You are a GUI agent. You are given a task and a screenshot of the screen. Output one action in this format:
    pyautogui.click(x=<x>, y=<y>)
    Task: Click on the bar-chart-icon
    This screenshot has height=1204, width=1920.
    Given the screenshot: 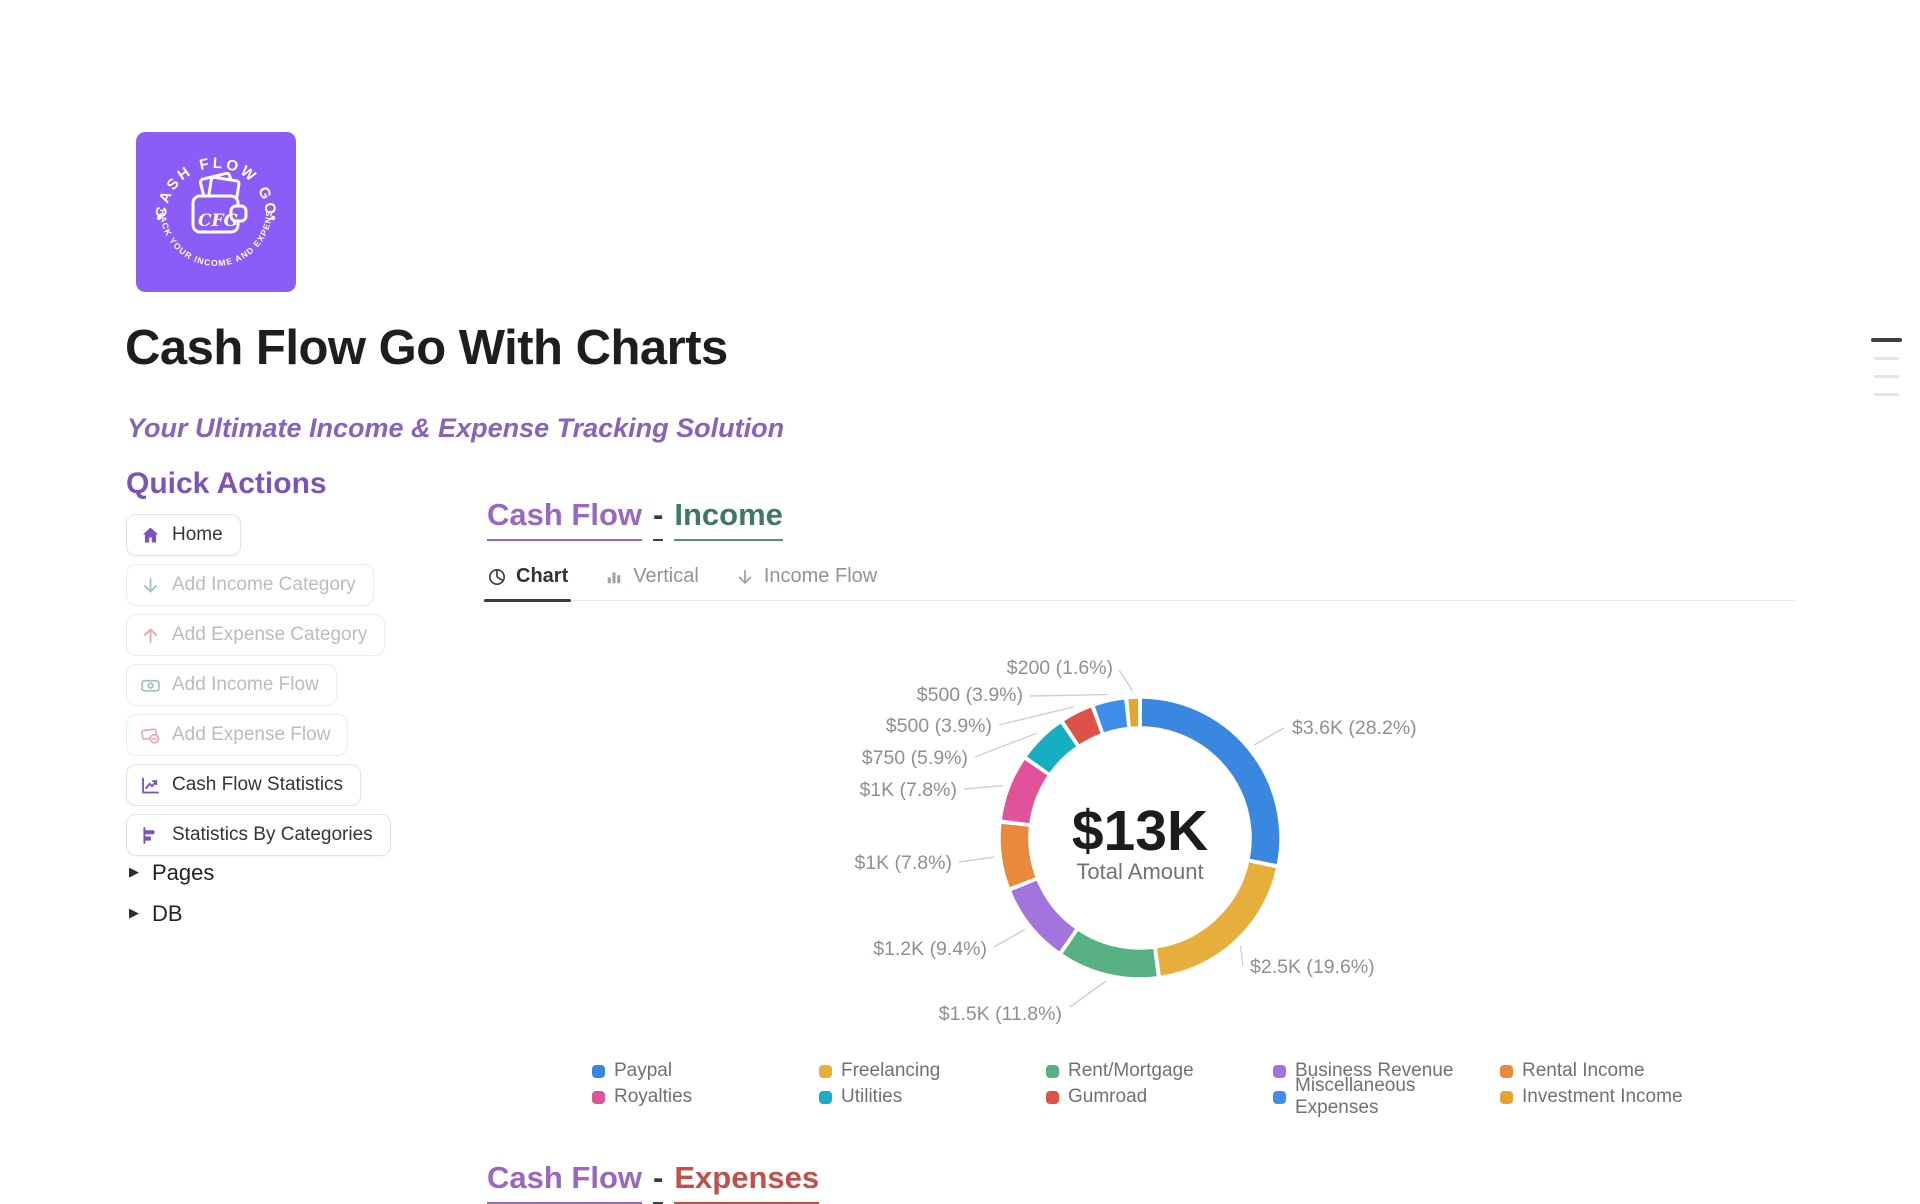 What is the action you would take?
    pyautogui.click(x=614, y=577)
    